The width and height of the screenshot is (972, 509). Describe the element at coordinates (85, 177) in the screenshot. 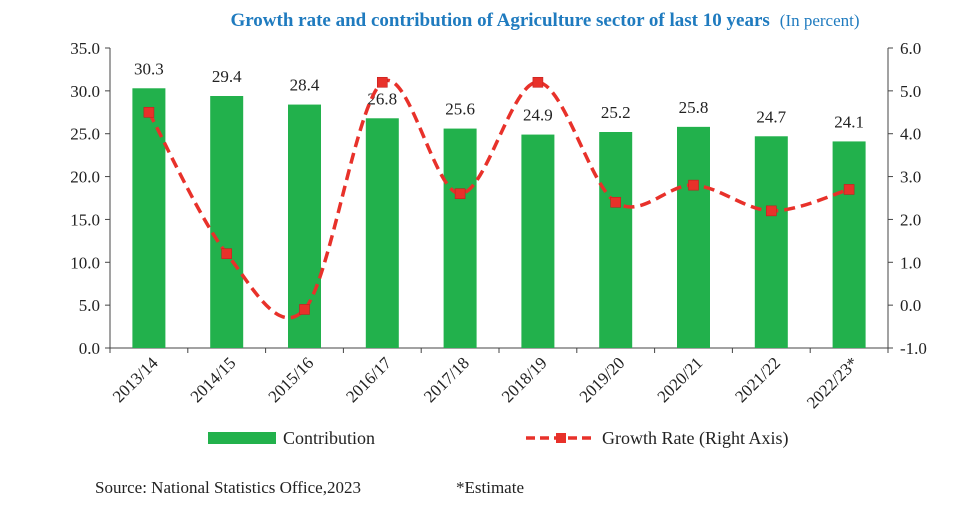

I see `y-left-tick-label: 20.0` at that location.